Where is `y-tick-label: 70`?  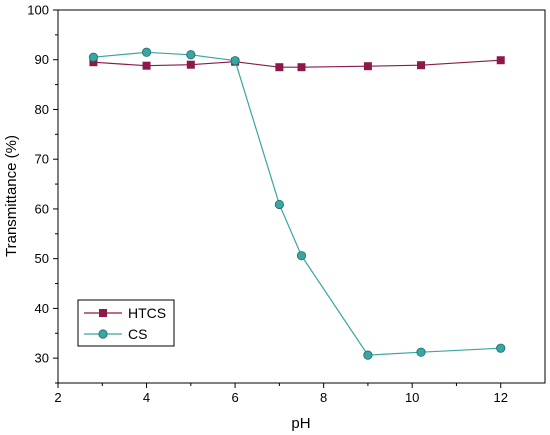 y-tick-label: 70 is located at coordinates (42, 159).